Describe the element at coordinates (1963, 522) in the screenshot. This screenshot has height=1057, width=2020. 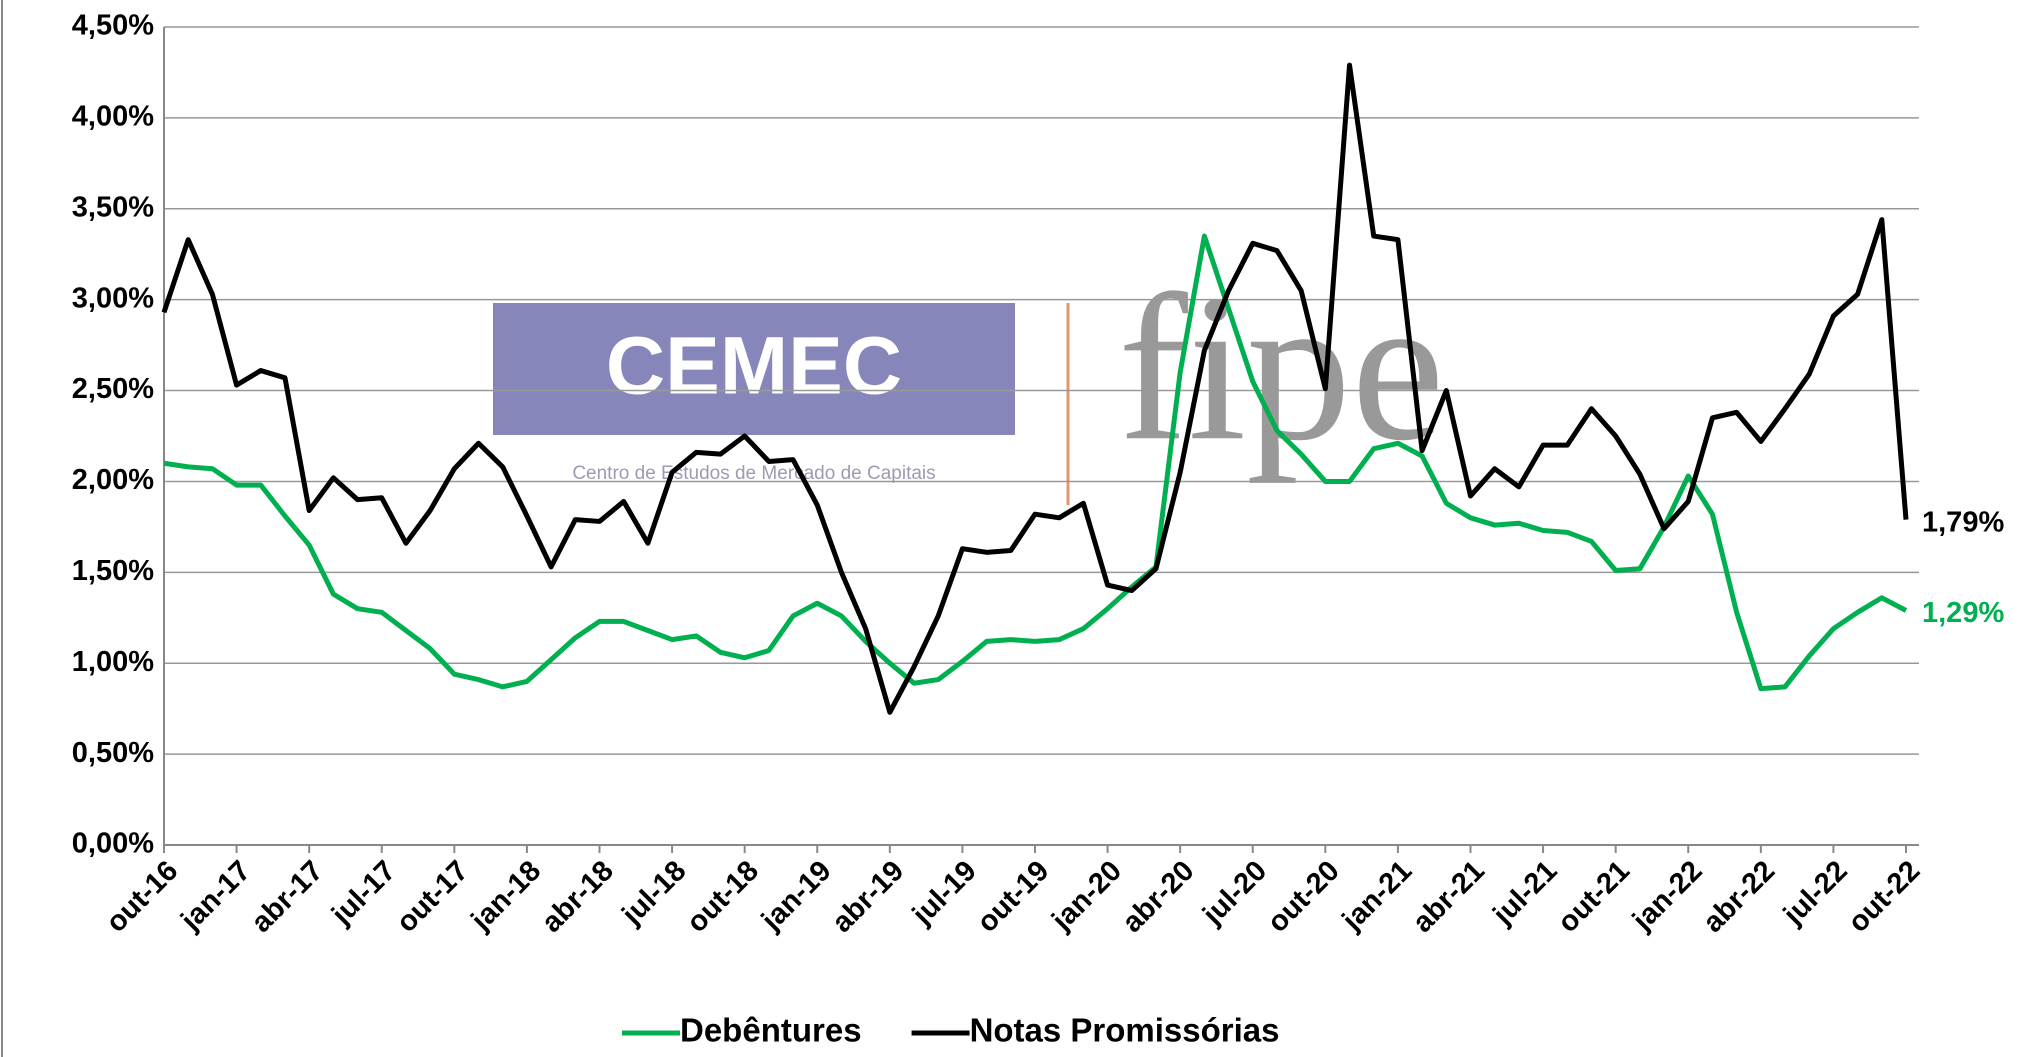
I see `value-label: 1,79%` at that location.